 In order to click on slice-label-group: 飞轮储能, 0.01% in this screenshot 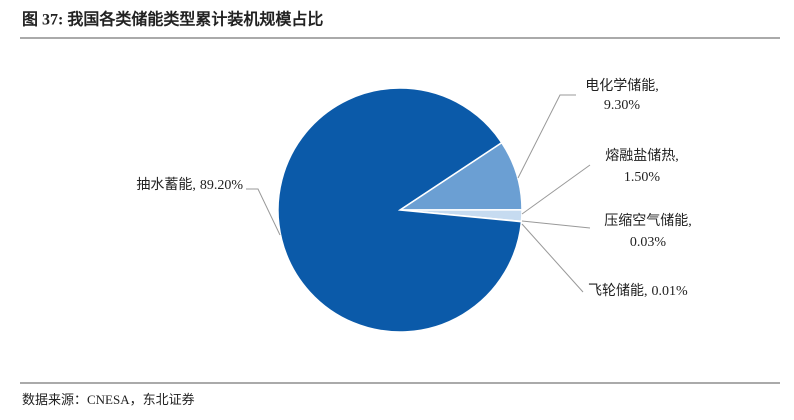, I will do `click(638, 291)`.